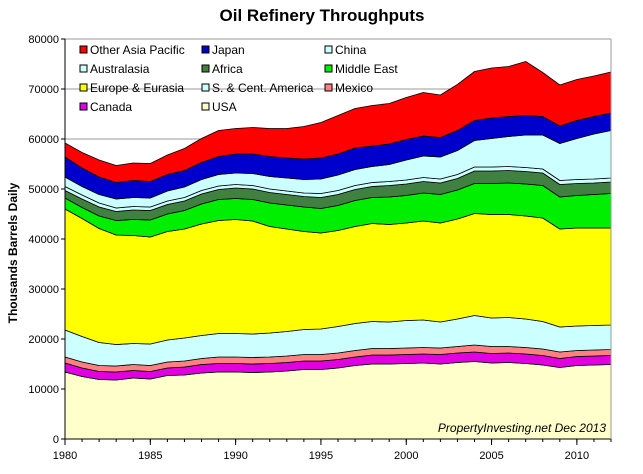 The width and height of the screenshot is (643, 474). What do you see at coordinates (205, 106) in the screenshot?
I see `legend-swatch-usa` at bounding box center [205, 106].